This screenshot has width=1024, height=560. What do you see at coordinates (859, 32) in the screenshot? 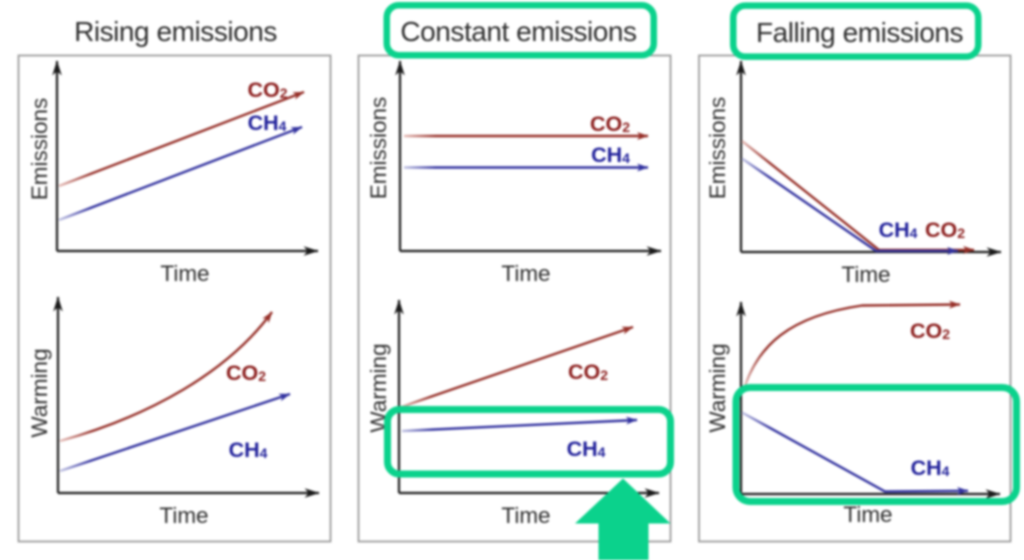
I see `svg-text: Falling emissions` at bounding box center [859, 32].